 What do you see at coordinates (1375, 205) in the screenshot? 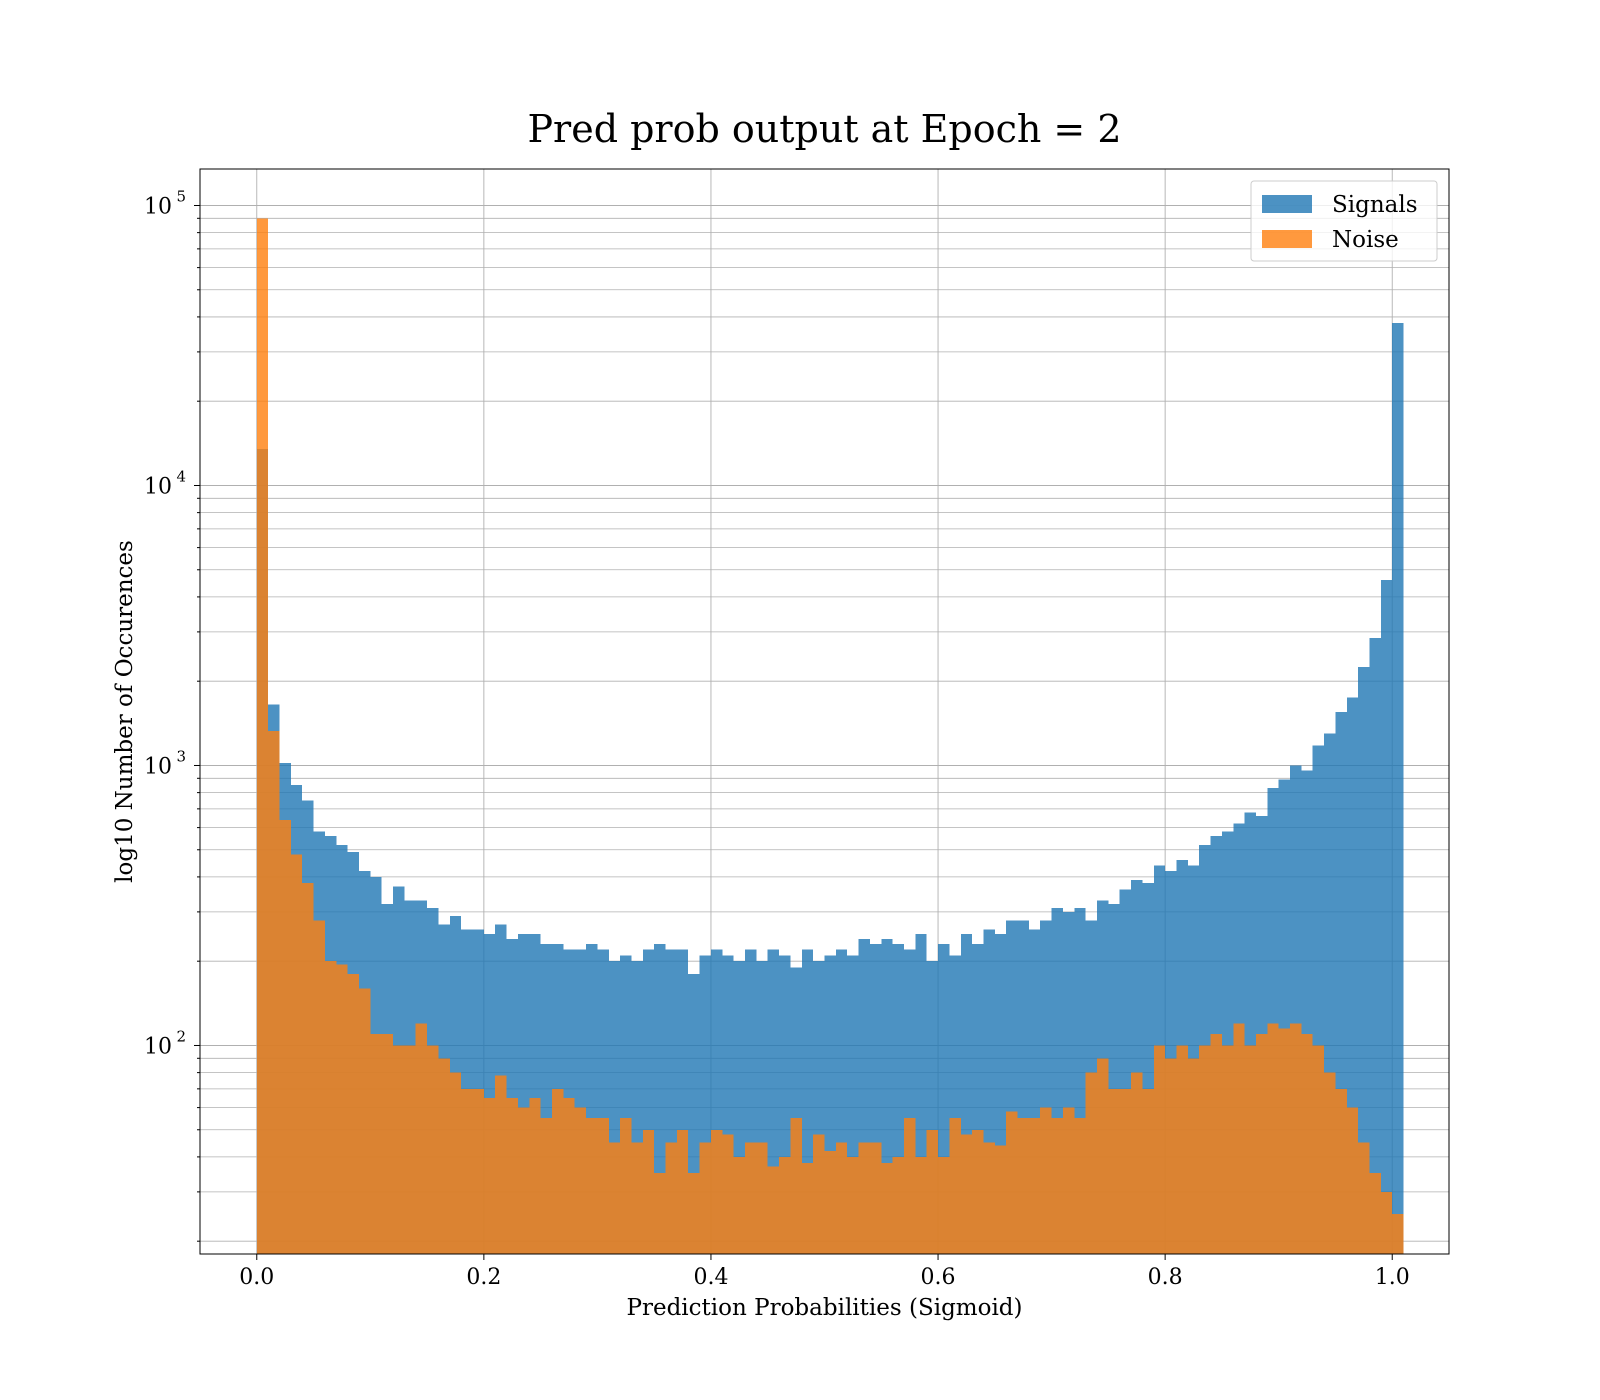
I see `legend-label-signals: Signals` at bounding box center [1375, 205].